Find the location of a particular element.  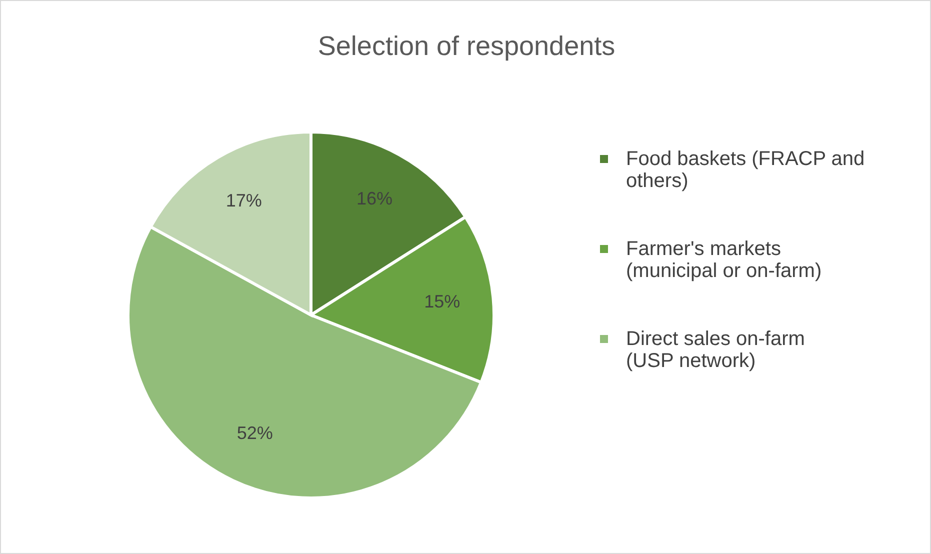

data-label: 52% is located at coordinates (254, 433).